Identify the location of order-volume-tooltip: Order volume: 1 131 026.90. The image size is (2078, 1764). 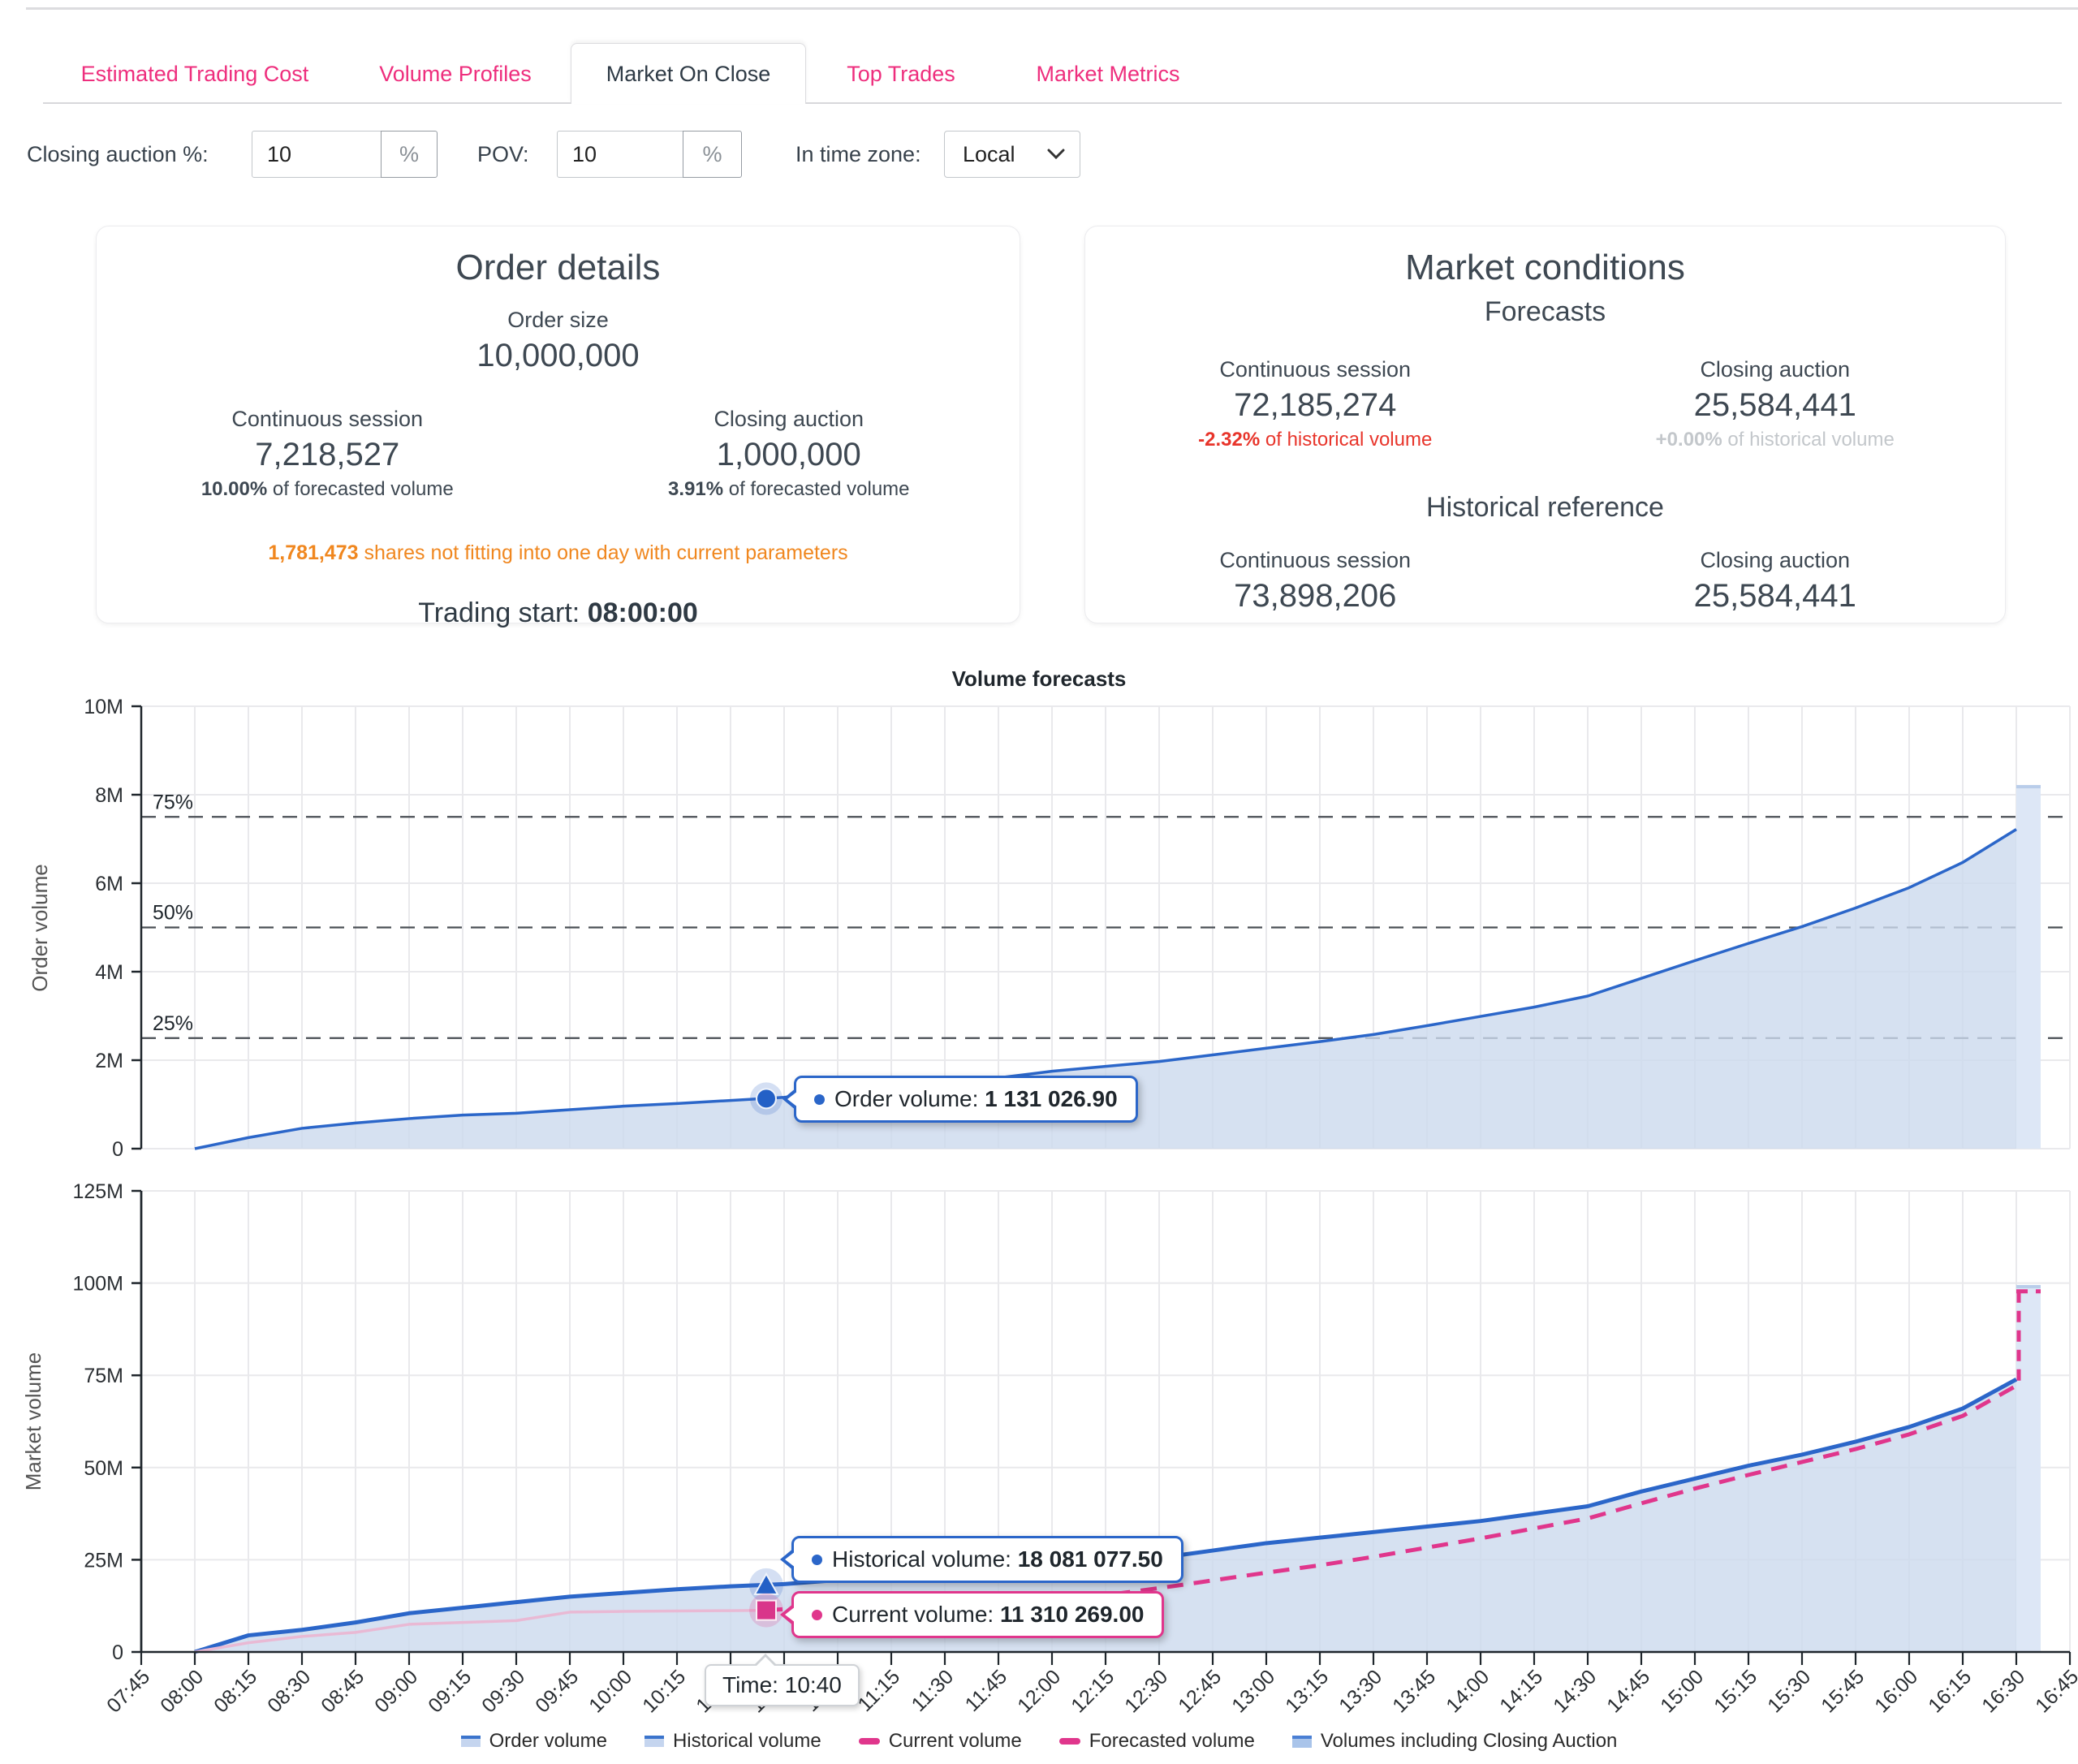
(966, 1099).